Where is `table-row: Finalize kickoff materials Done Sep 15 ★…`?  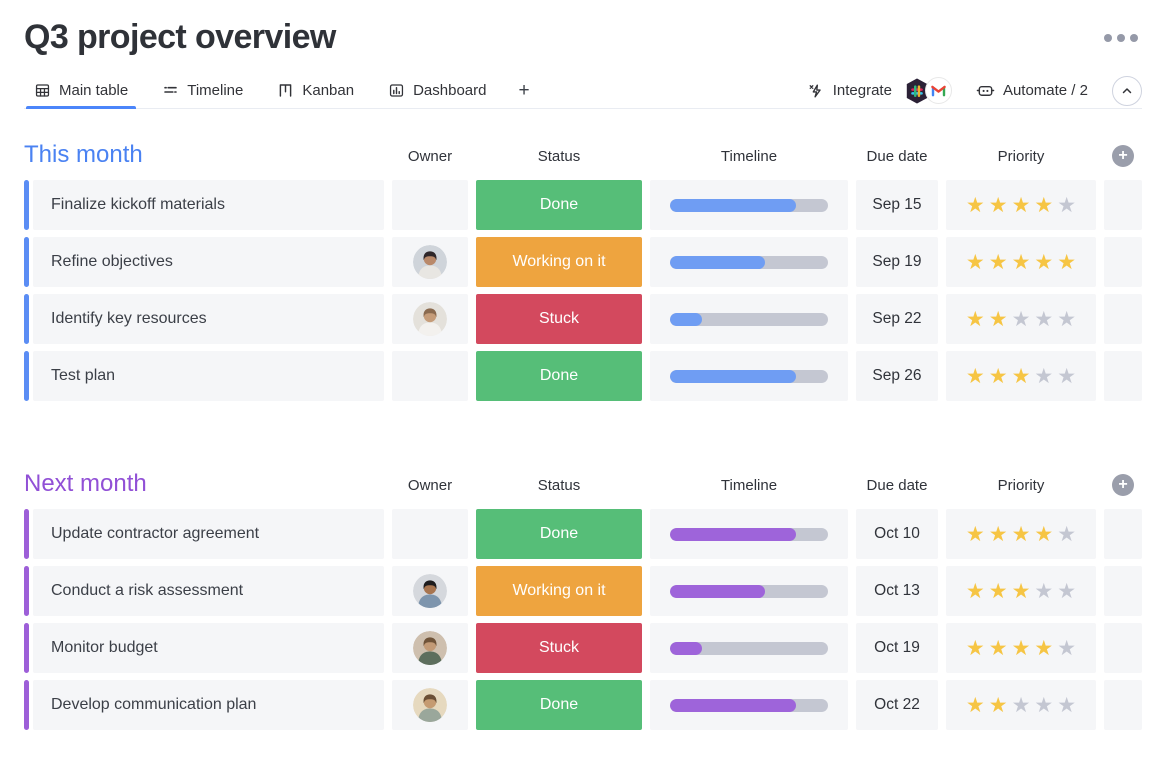
table-row: Finalize kickoff materials Done Sep 15 ★… is located at coordinates (583, 205).